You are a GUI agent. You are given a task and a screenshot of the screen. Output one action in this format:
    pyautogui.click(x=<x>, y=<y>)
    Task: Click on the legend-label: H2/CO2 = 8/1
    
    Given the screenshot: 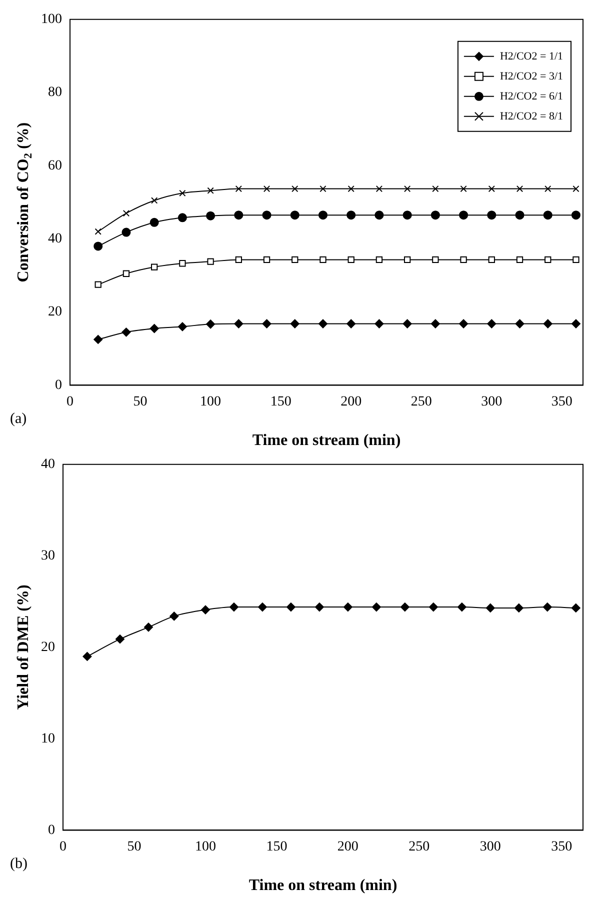 What is the action you would take?
    pyautogui.click(x=532, y=116)
    